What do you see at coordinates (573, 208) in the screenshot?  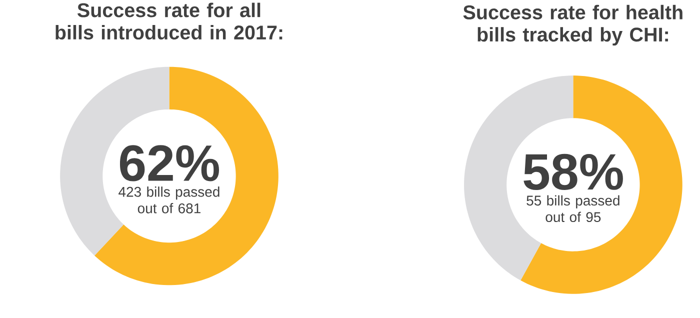 I see `text: 55 bills passed out of 95` at bounding box center [573, 208].